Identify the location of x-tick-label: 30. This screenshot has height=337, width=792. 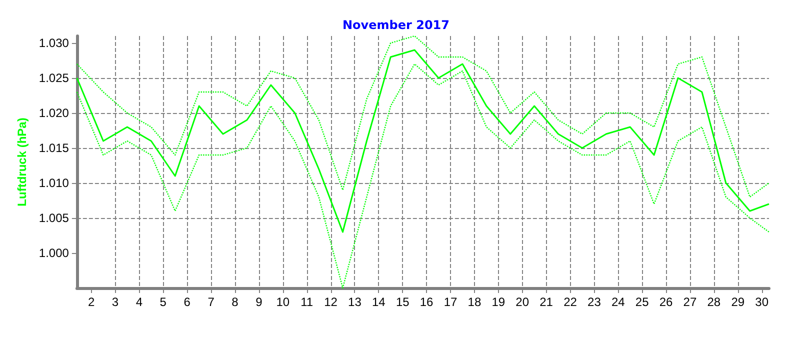
(762, 302).